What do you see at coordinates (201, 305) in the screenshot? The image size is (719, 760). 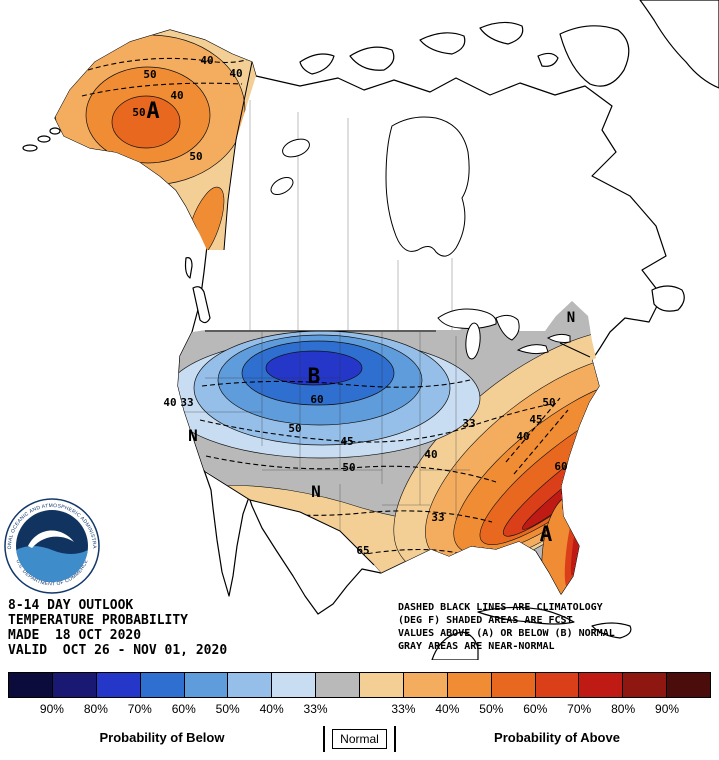 I see `vancouver-island` at bounding box center [201, 305].